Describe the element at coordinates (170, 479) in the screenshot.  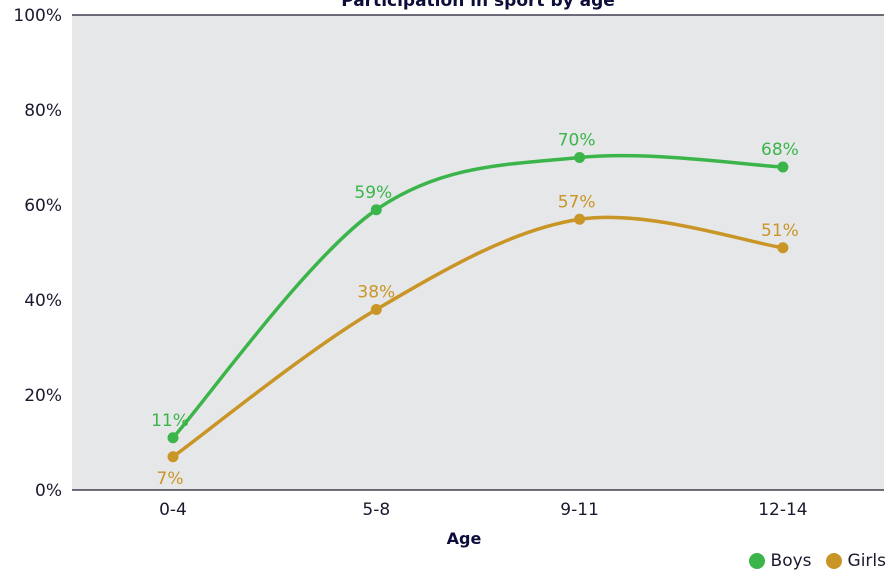
I see `data-label-girls: 7%` at that location.